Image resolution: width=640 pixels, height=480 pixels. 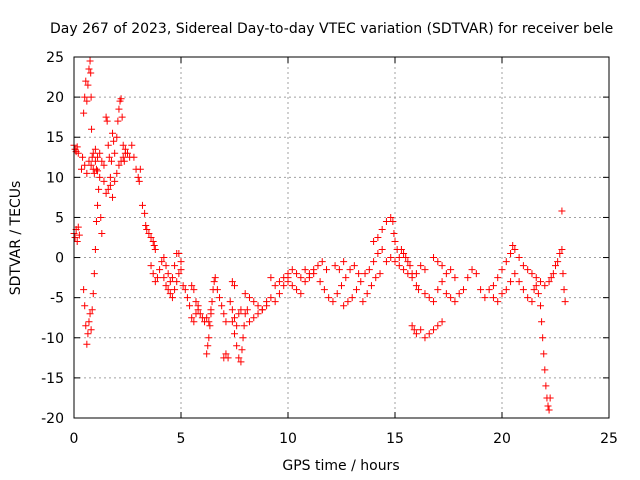 I want to click on y-tick-label: -5, so click(x=57, y=299).